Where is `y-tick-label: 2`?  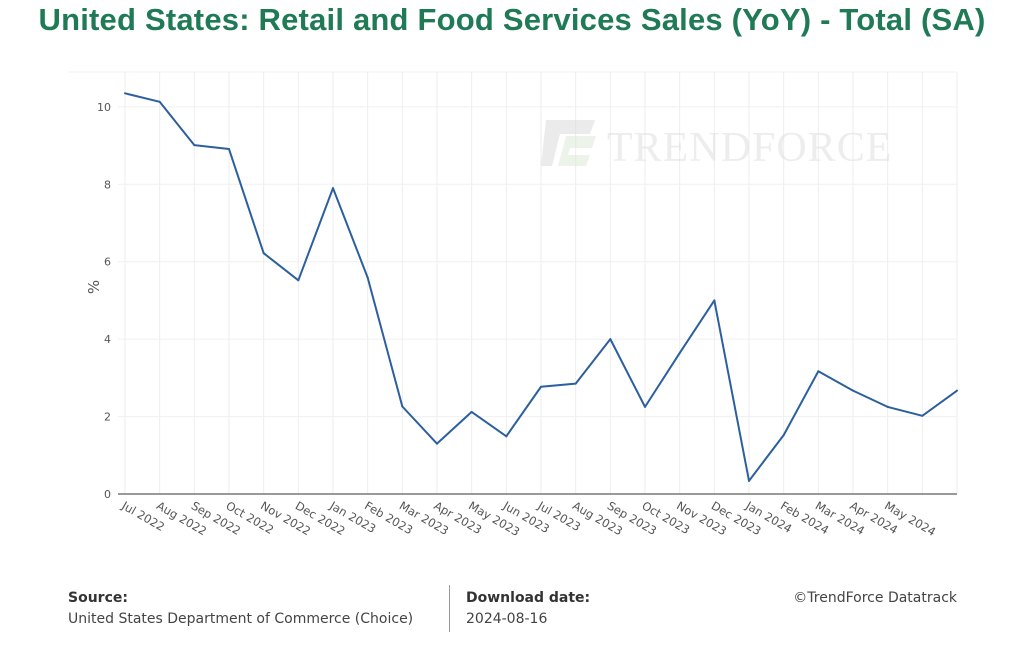
y-tick-label: 2 is located at coordinates (107, 417).